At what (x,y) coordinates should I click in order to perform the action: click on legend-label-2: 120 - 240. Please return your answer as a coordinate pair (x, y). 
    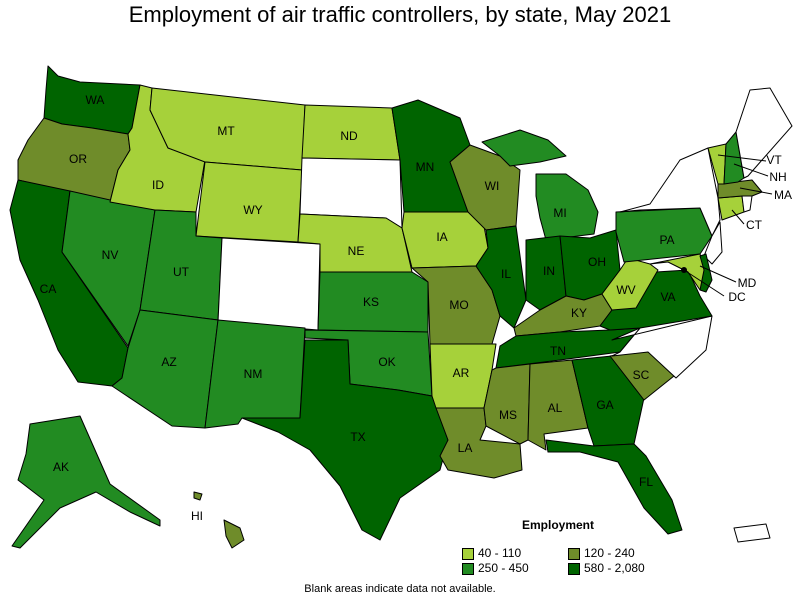
    Looking at the image, I should click on (609, 553).